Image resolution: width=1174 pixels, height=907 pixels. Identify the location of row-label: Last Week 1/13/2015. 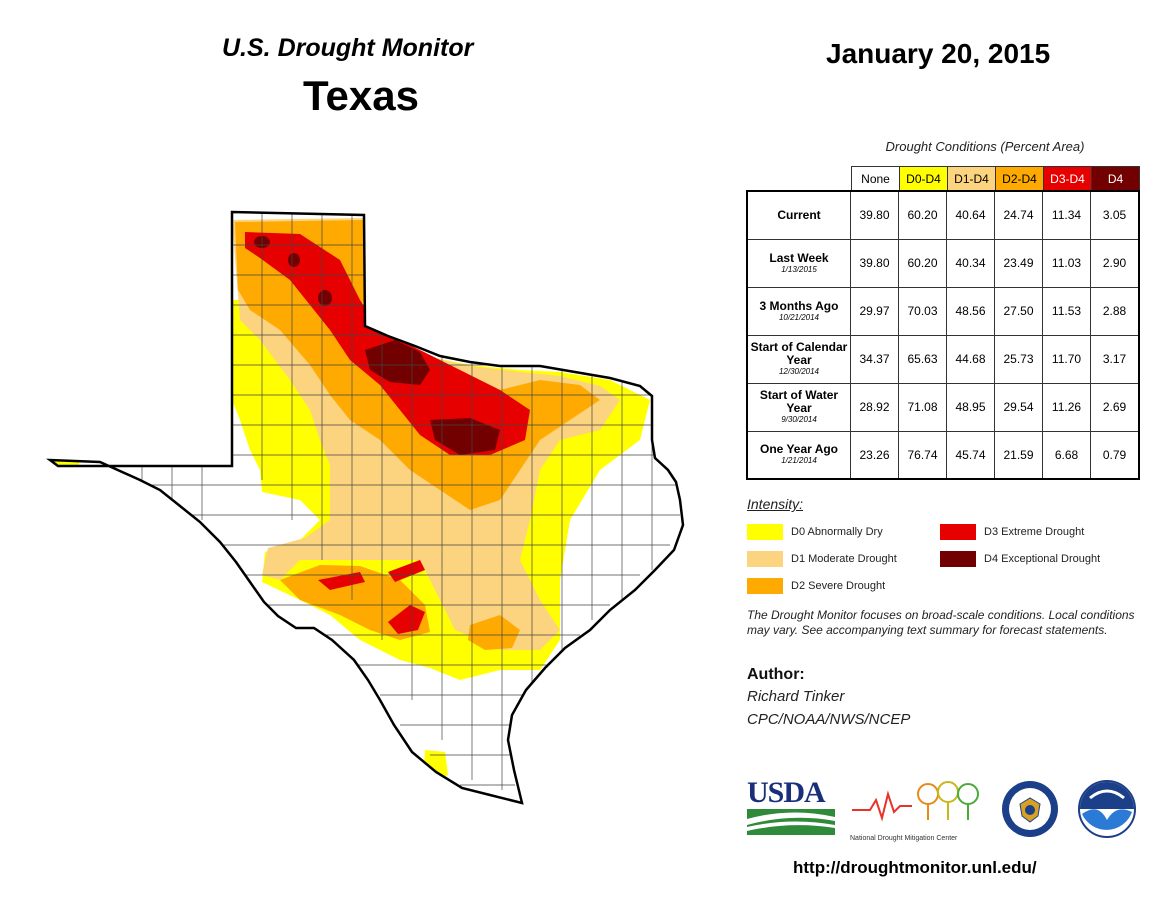
(798, 263).